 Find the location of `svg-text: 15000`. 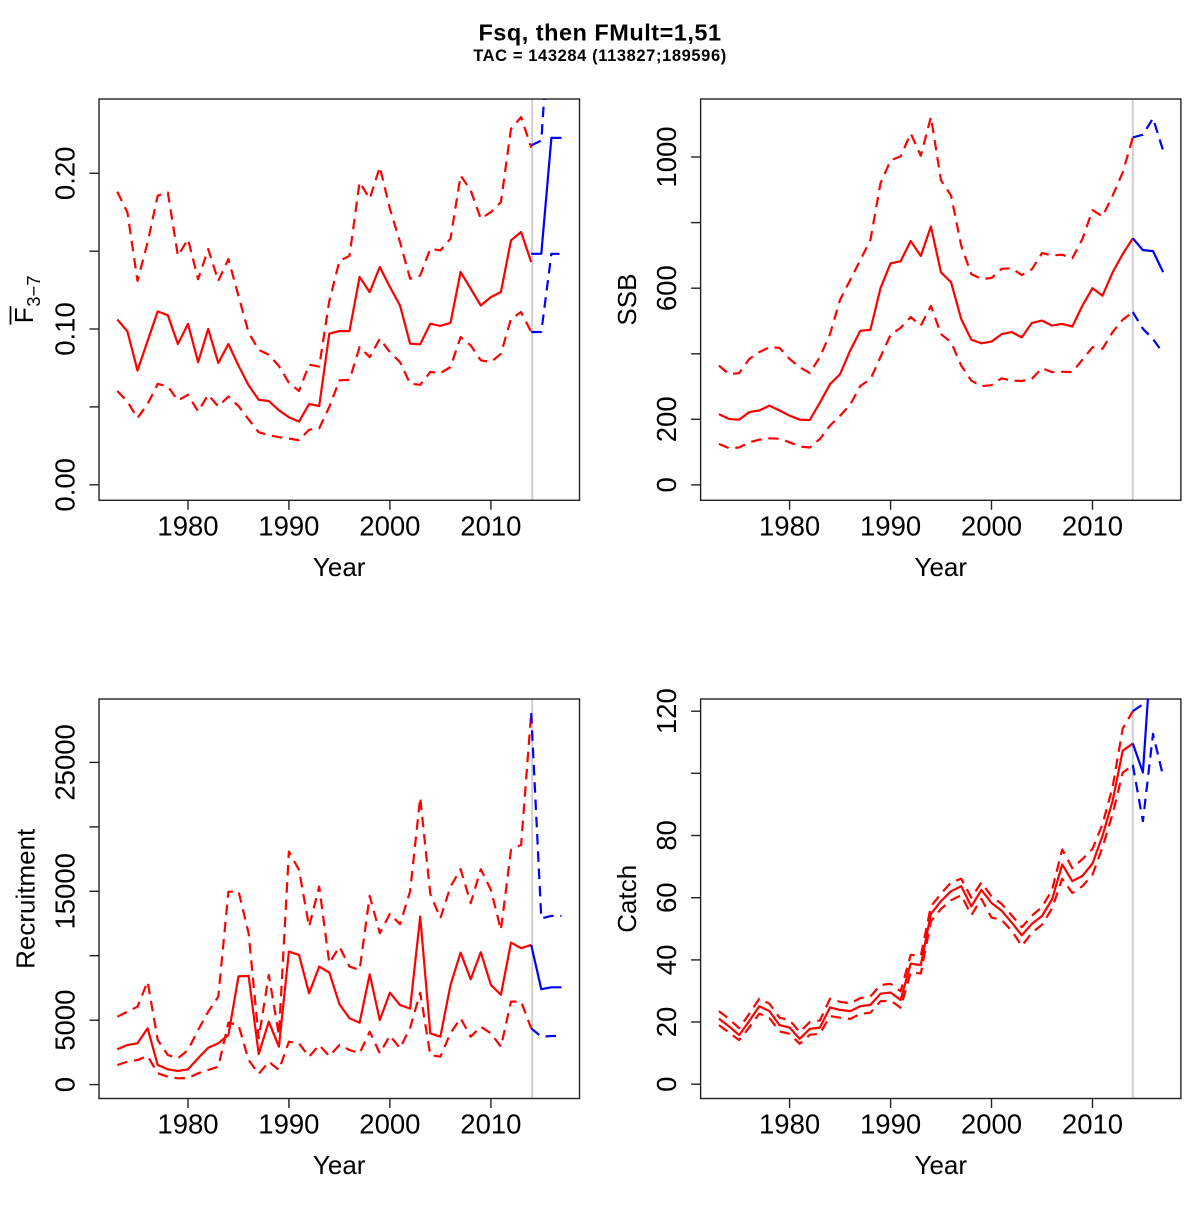

svg-text: 15000 is located at coordinates (64, 891).